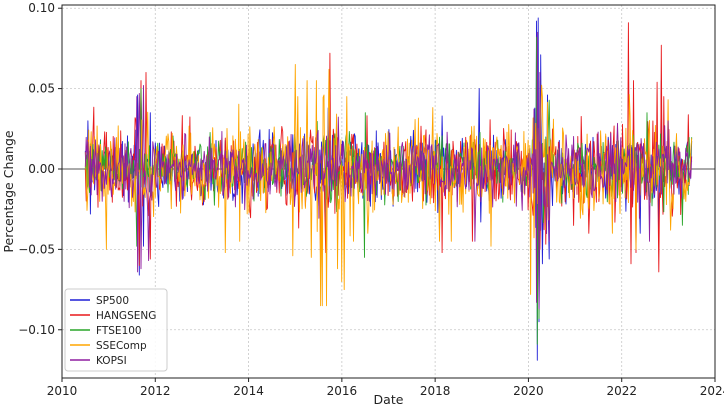 This screenshot has width=724, height=408. What do you see at coordinates (41, 89) in the screenshot?
I see `y-tick-label: 0.05` at bounding box center [41, 89].